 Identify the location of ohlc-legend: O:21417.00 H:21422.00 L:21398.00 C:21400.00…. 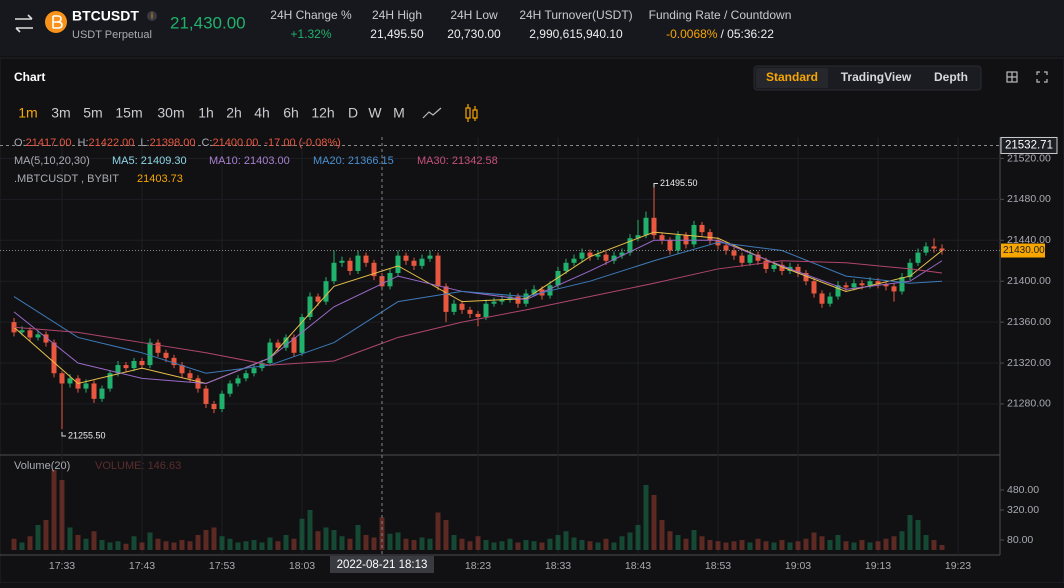
(177, 143).